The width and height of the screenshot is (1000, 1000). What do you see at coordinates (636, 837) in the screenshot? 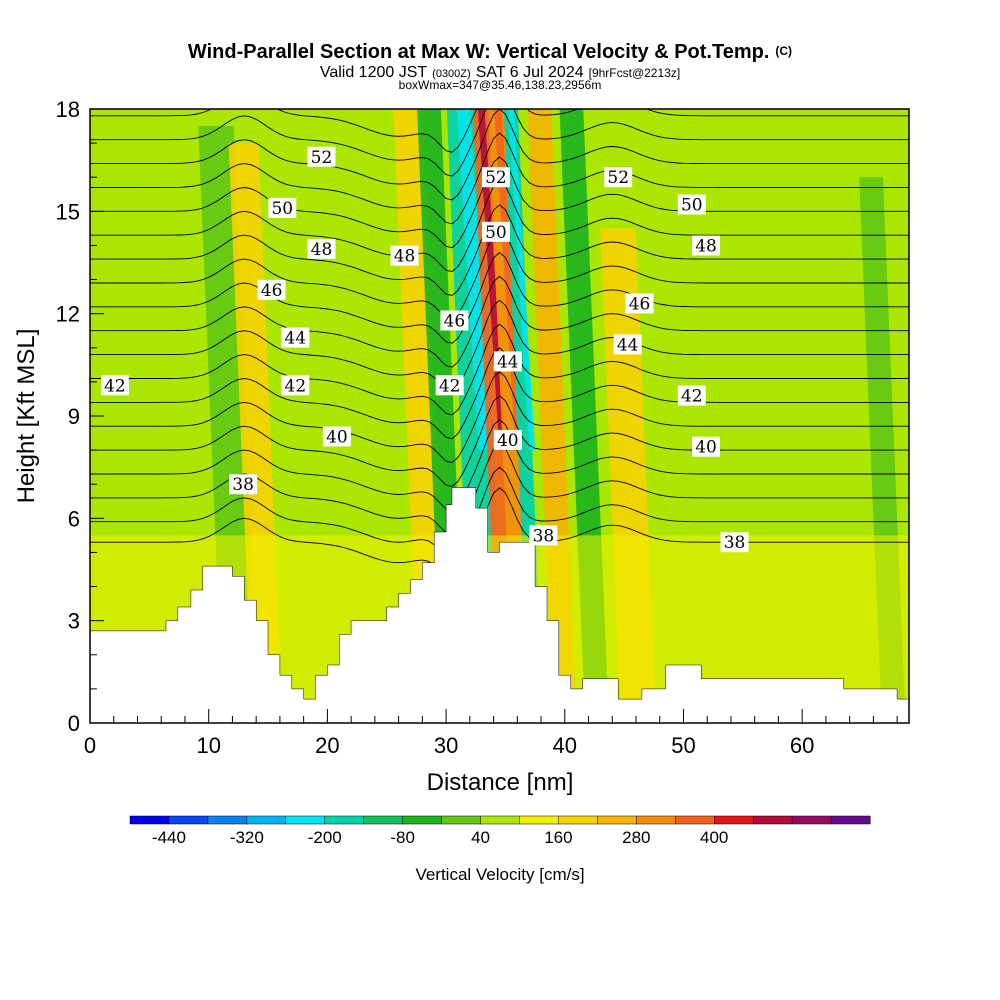
I see `colorbar-tick-label: 280` at bounding box center [636, 837].